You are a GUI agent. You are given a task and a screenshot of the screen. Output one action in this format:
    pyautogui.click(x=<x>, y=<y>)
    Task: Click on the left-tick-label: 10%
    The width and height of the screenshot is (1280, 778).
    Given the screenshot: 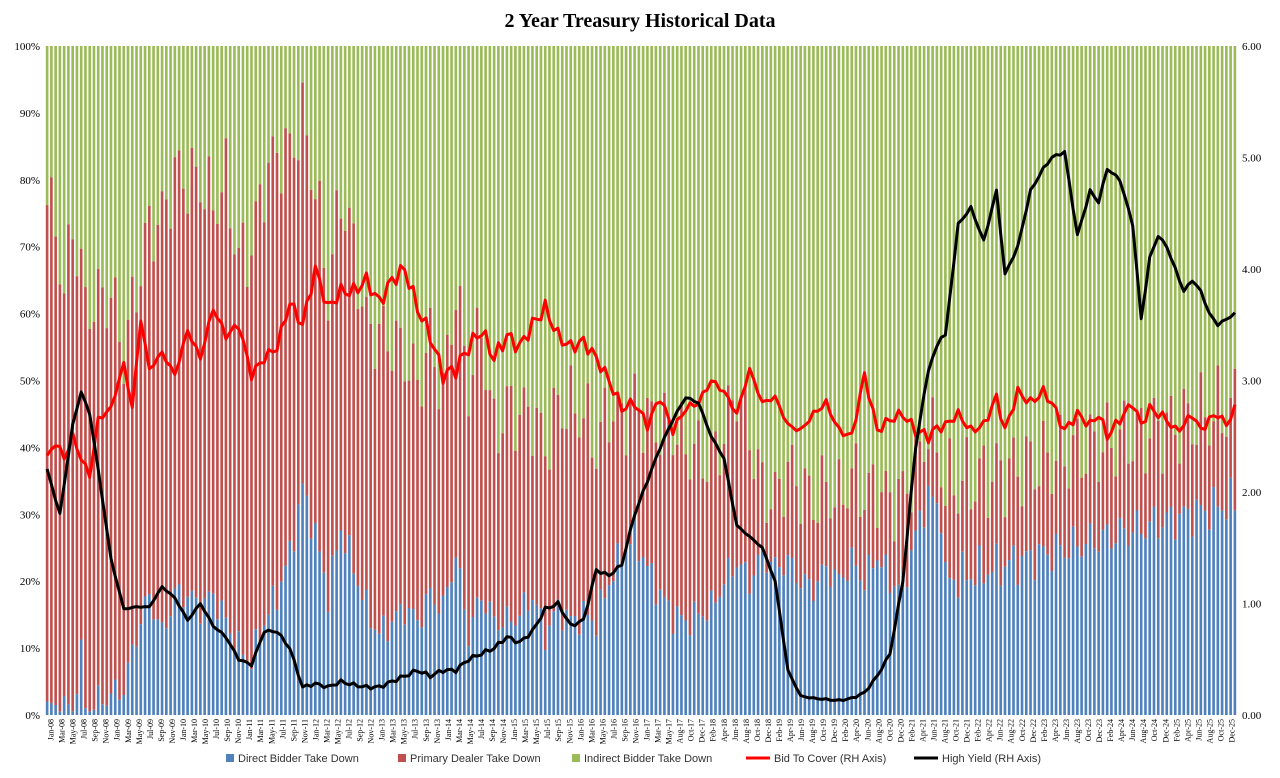 What is the action you would take?
    pyautogui.click(x=30, y=649)
    